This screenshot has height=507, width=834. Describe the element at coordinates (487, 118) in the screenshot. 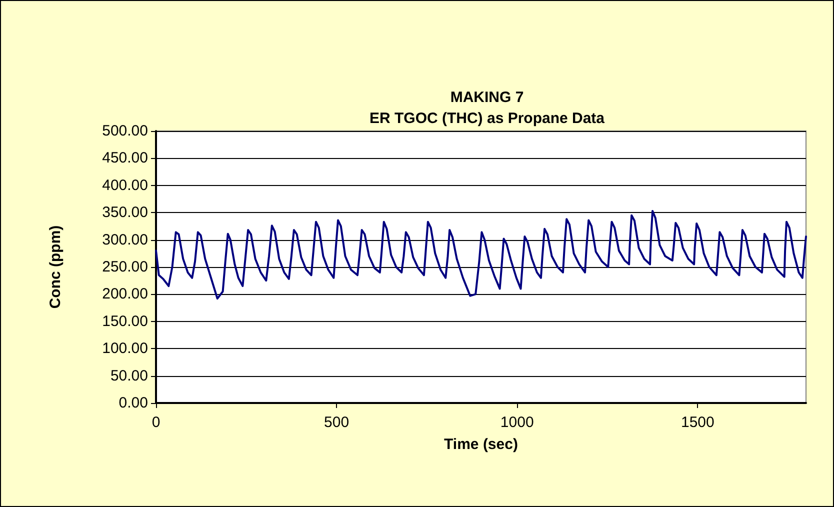

I see `chart-subtitle: ER TGOC (THC) as Propane Data` at that location.